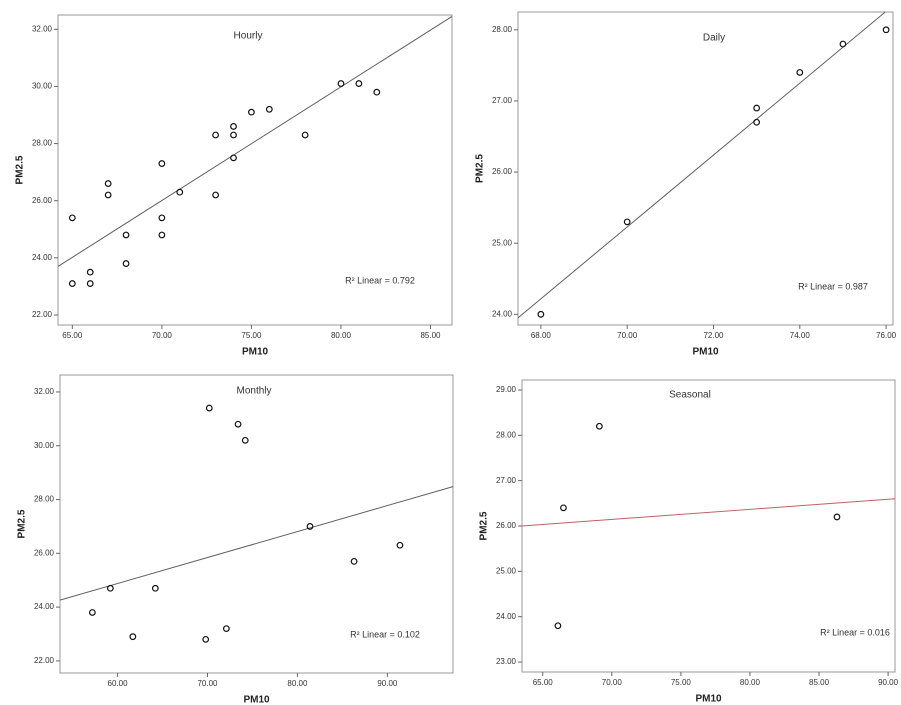  What do you see at coordinates (385, 634) in the screenshot?
I see `r-squared-annotation: R² Linear = 0.102` at bounding box center [385, 634].